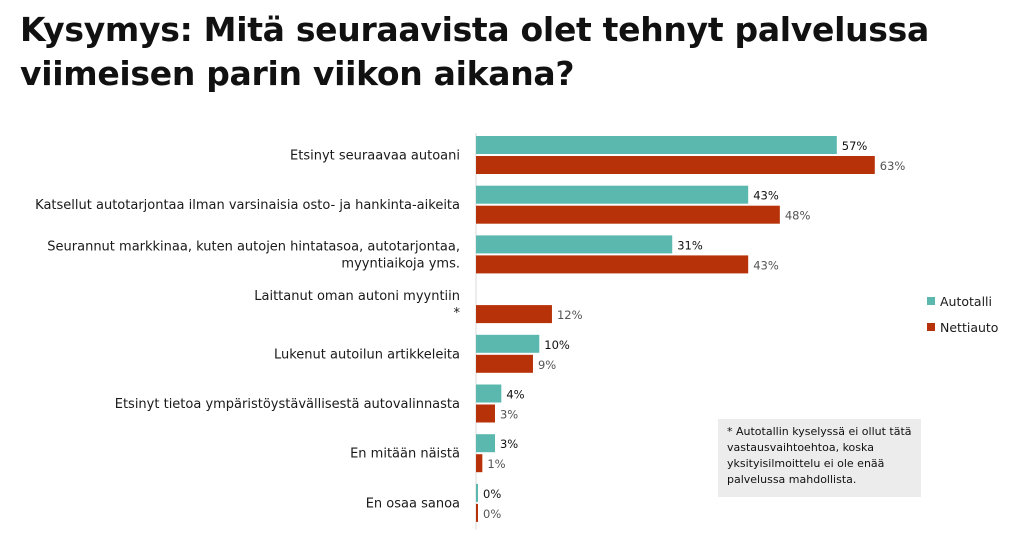 Image resolution: width=1024 pixels, height=538 pixels. What do you see at coordinates (766, 265) in the screenshot?
I see `data-label-nettiauto: 43%` at bounding box center [766, 265].